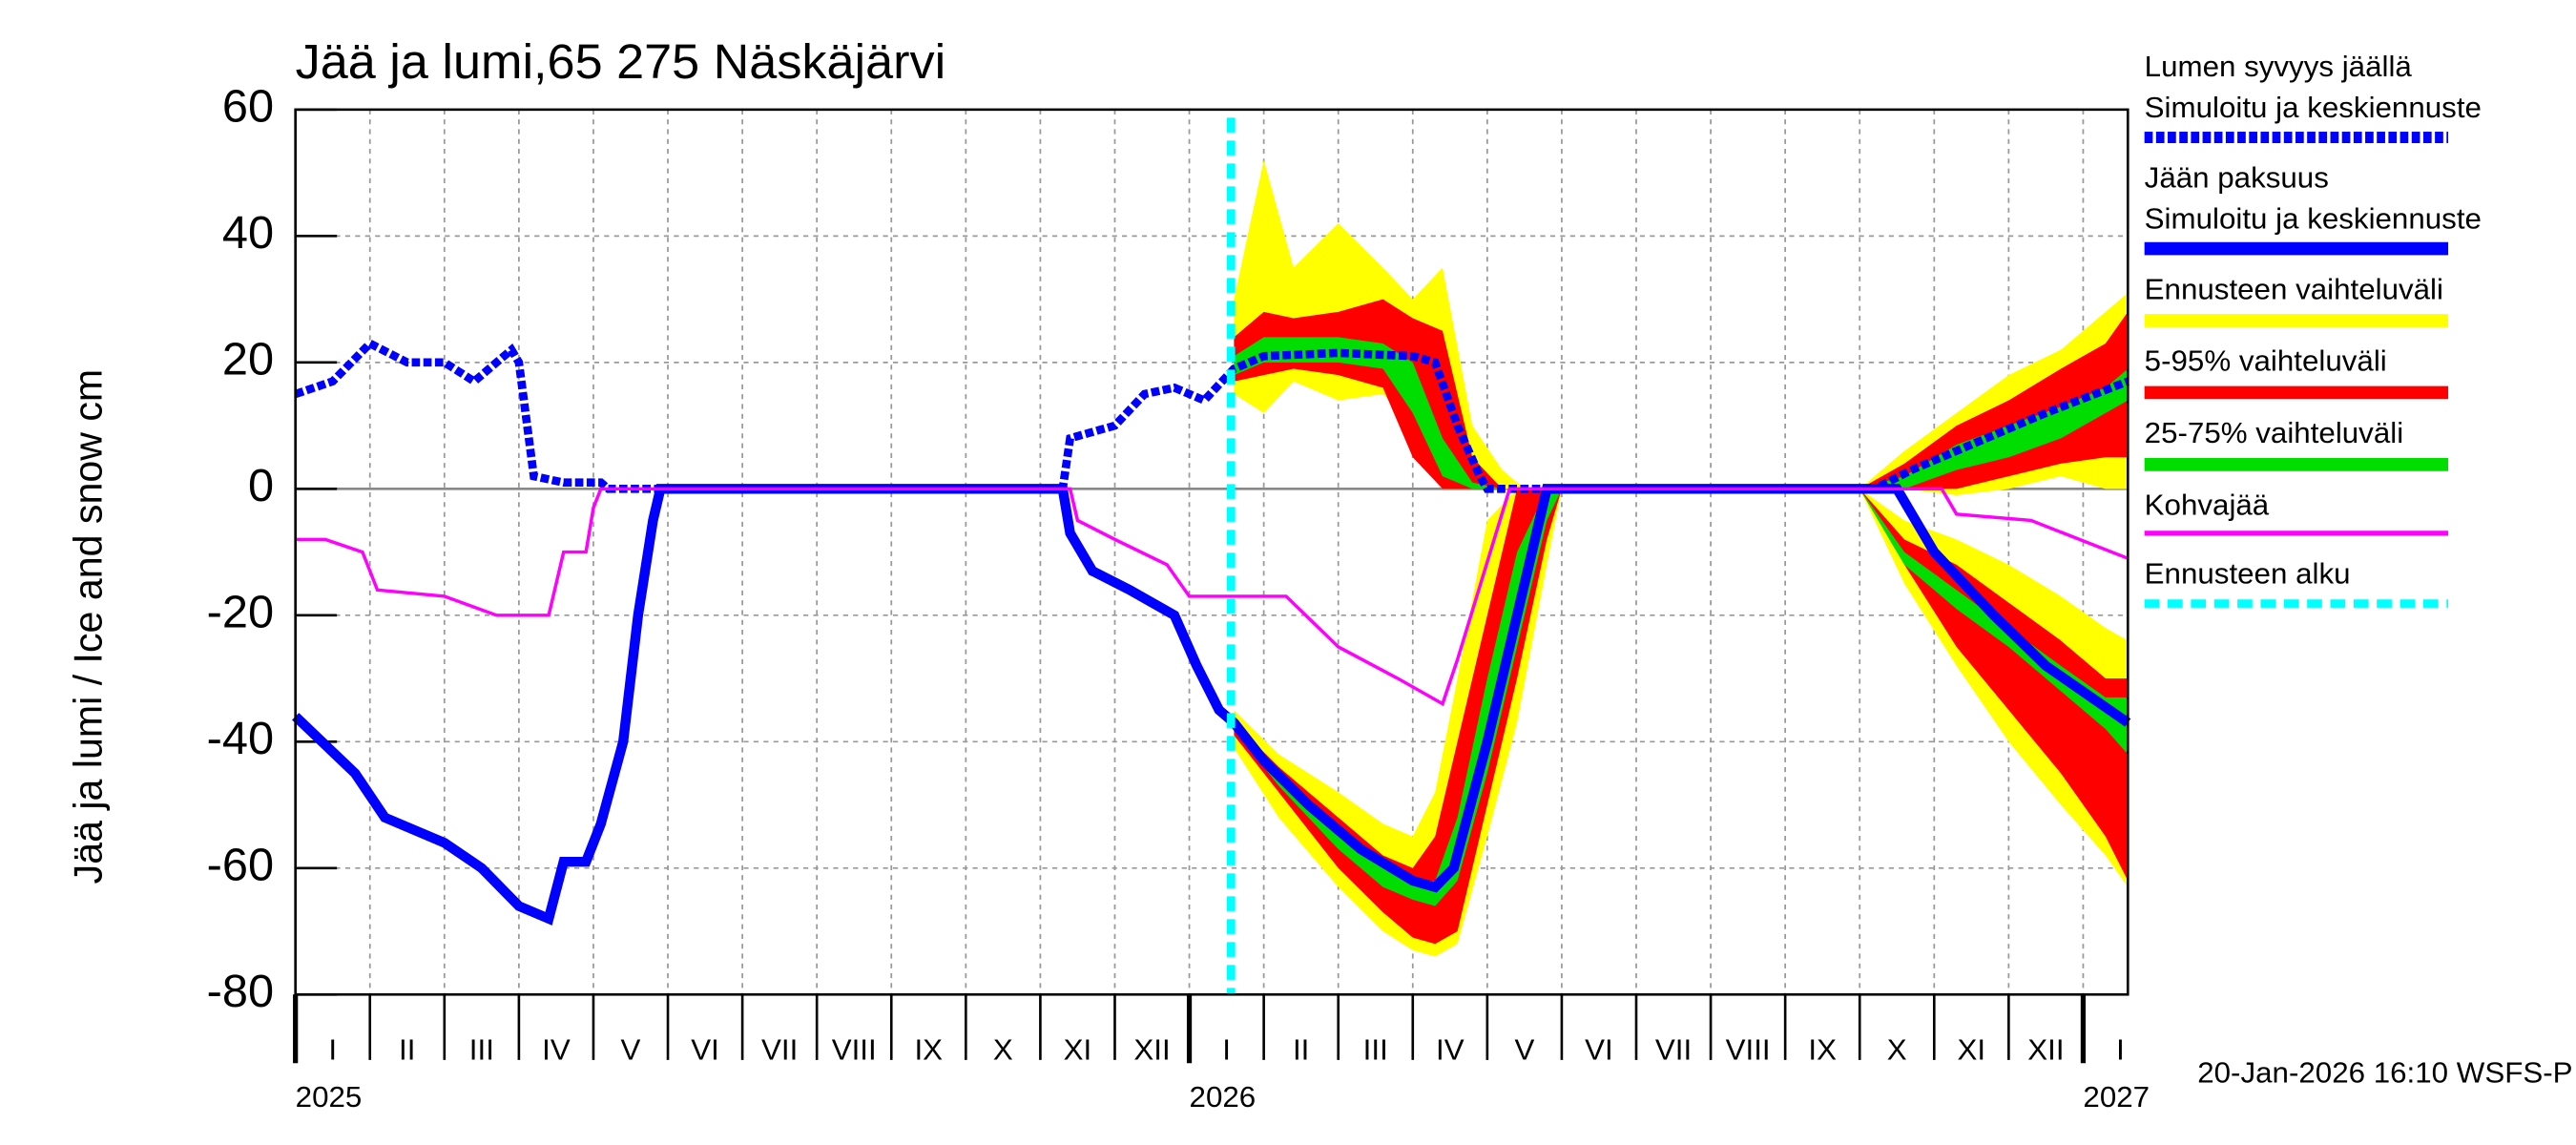 Image resolution: width=2576 pixels, height=1145 pixels. I want to click on legend-label: Kohvajää, so click(2207, 506).